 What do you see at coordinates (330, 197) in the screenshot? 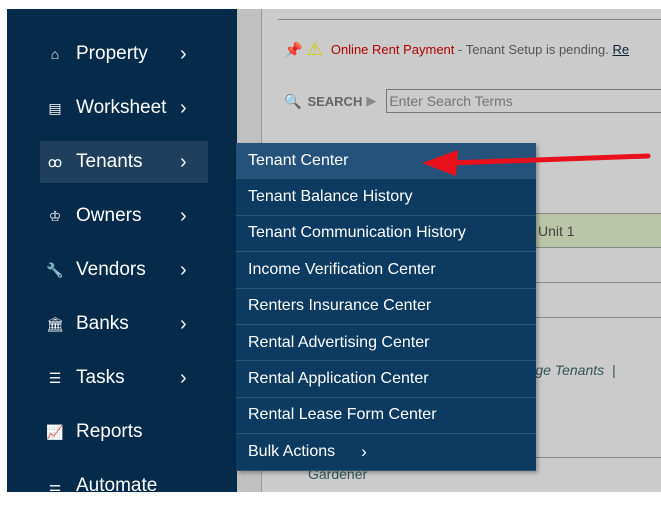
I see `menu-item-label: Tenant Balance History` at bounding box center [330, 197].